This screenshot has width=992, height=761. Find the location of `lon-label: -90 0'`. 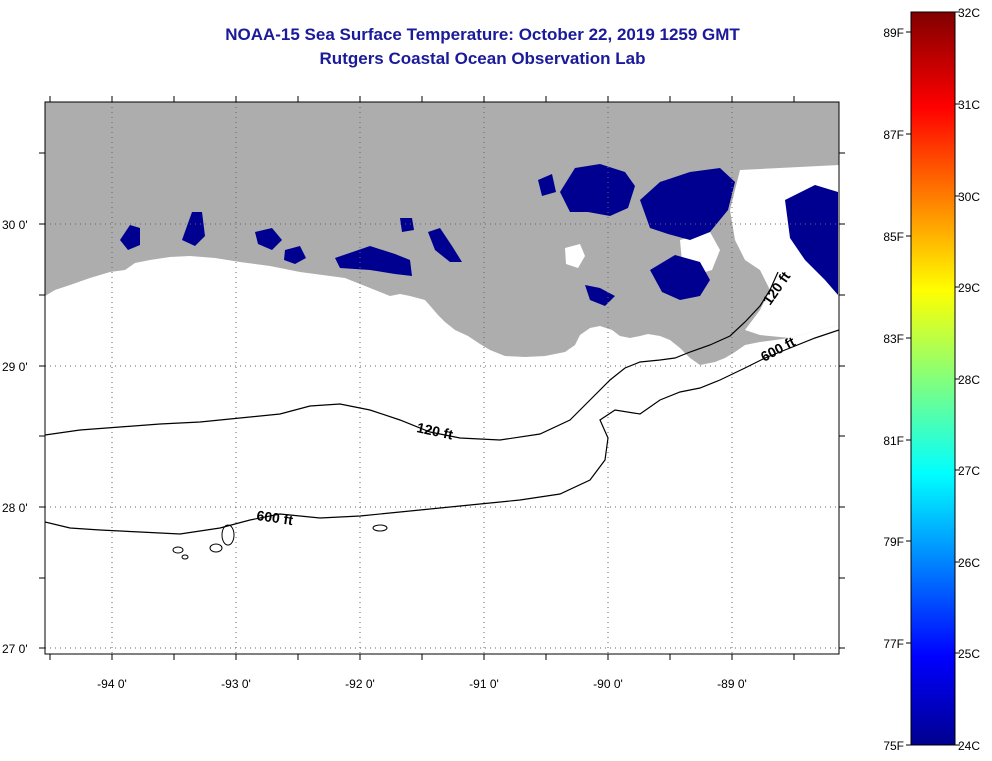

lon-label: -90 0' is located at coordinates (608, 684).